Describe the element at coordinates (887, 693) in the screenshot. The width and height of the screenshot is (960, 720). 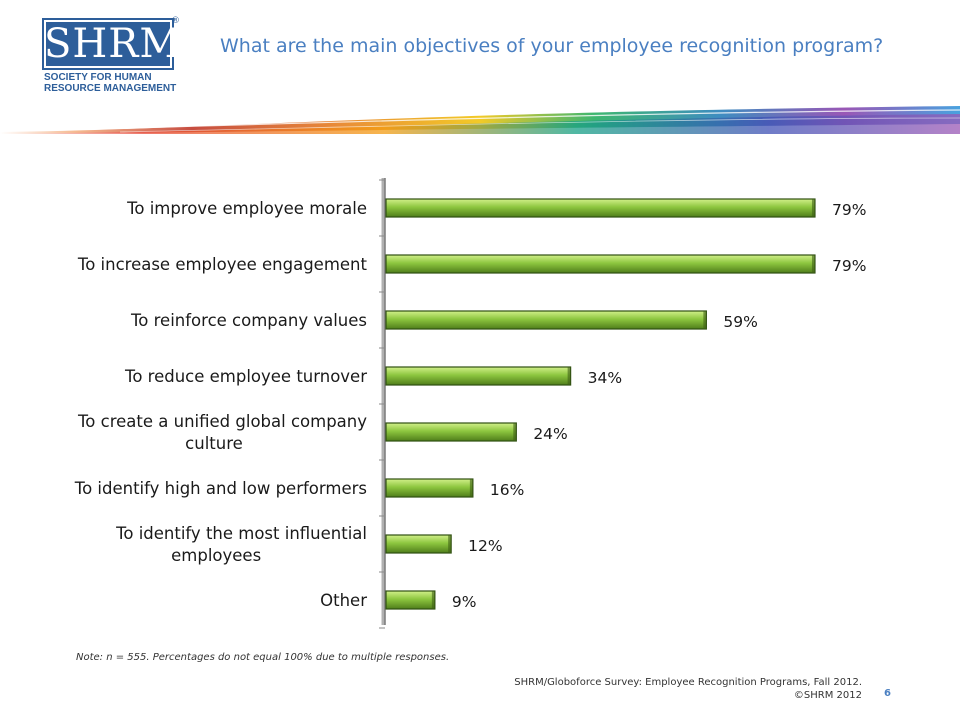
I see `page-number: 6` at that location.